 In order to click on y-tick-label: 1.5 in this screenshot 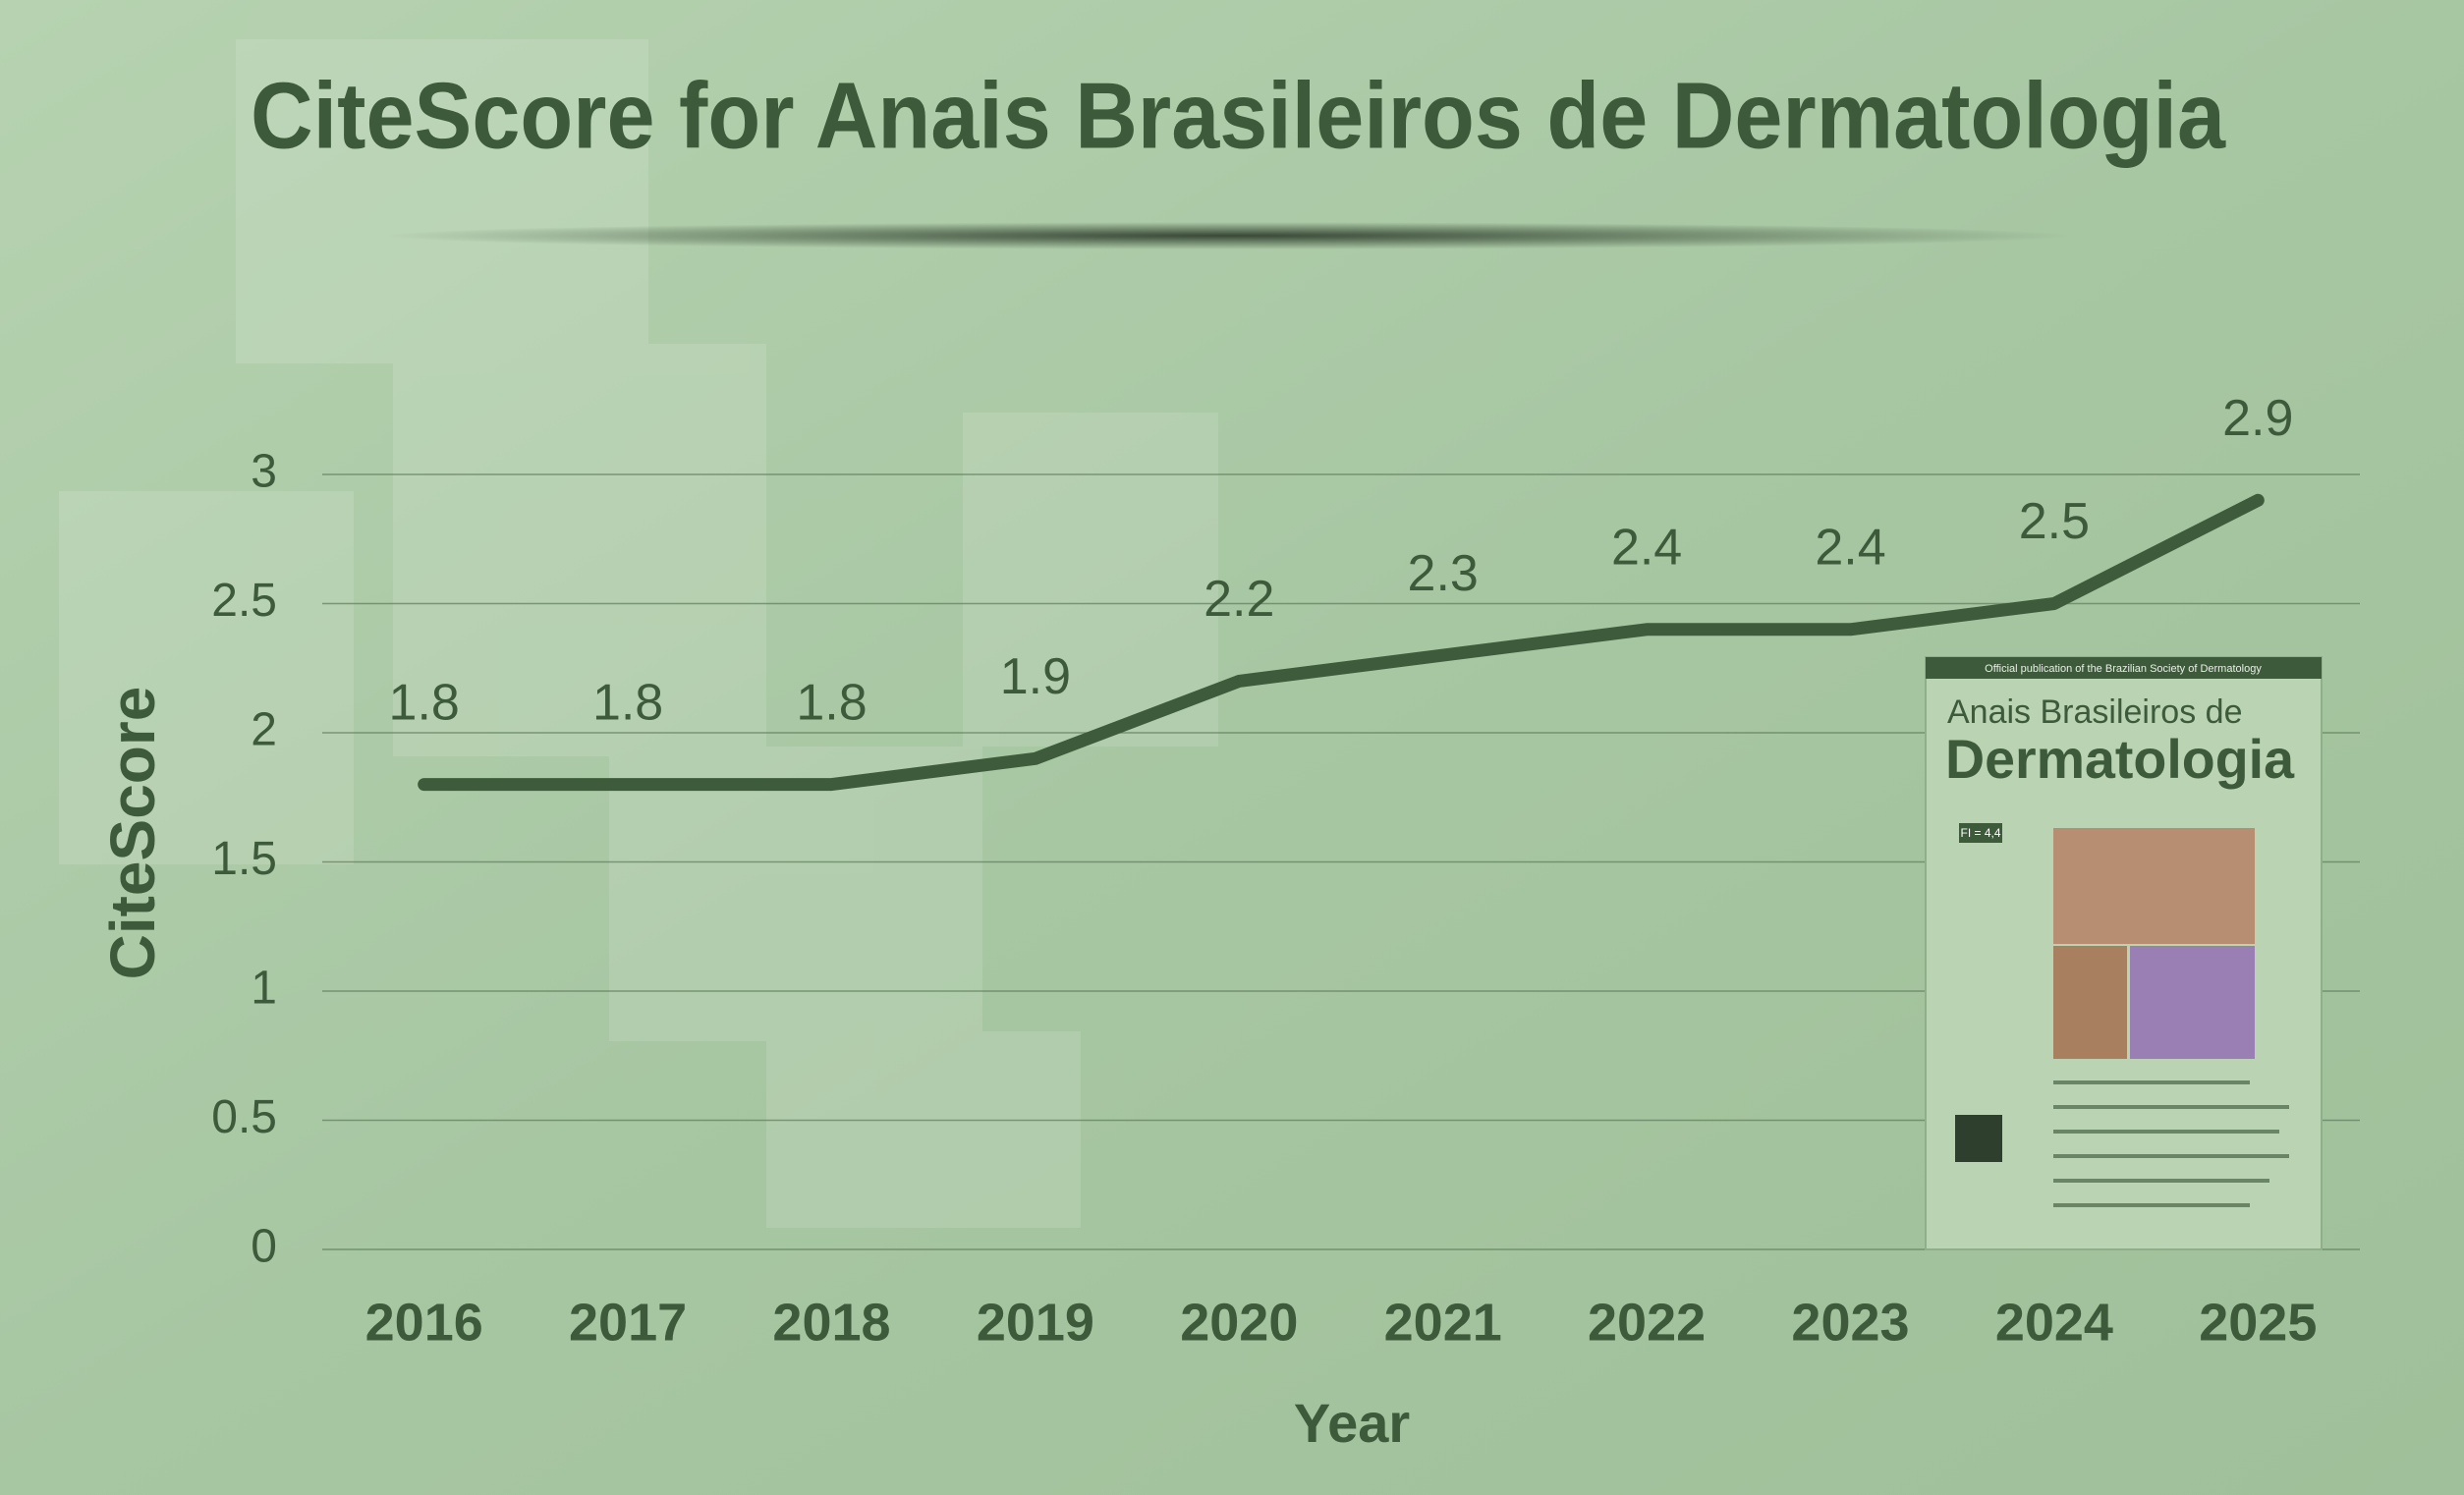, I will do `click(244, 859)`.